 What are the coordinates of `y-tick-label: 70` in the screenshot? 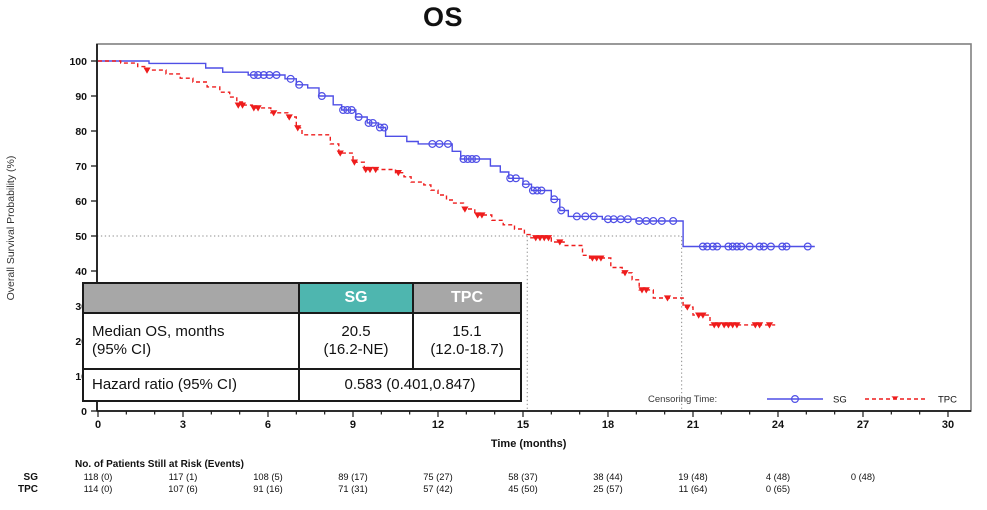 It's located at (81, 167).